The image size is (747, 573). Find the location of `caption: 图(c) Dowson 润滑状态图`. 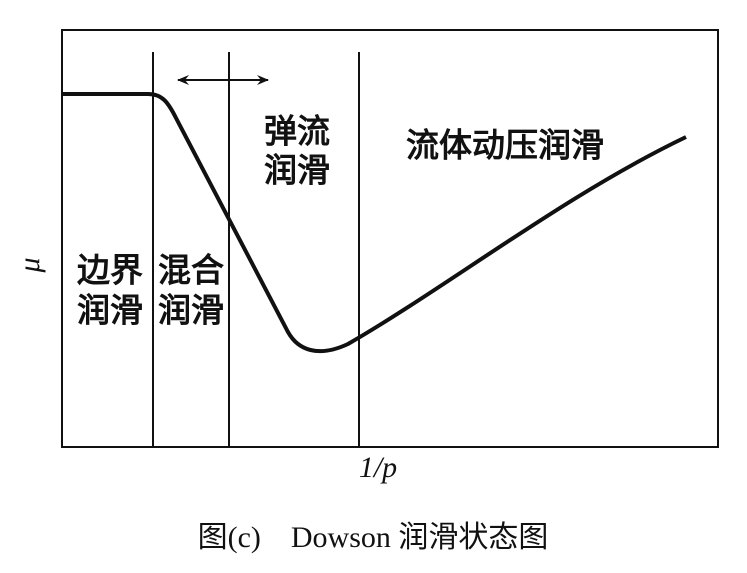

caption: 图(c) Dowson 润滑状态图 is located at coordinates (373, 537).